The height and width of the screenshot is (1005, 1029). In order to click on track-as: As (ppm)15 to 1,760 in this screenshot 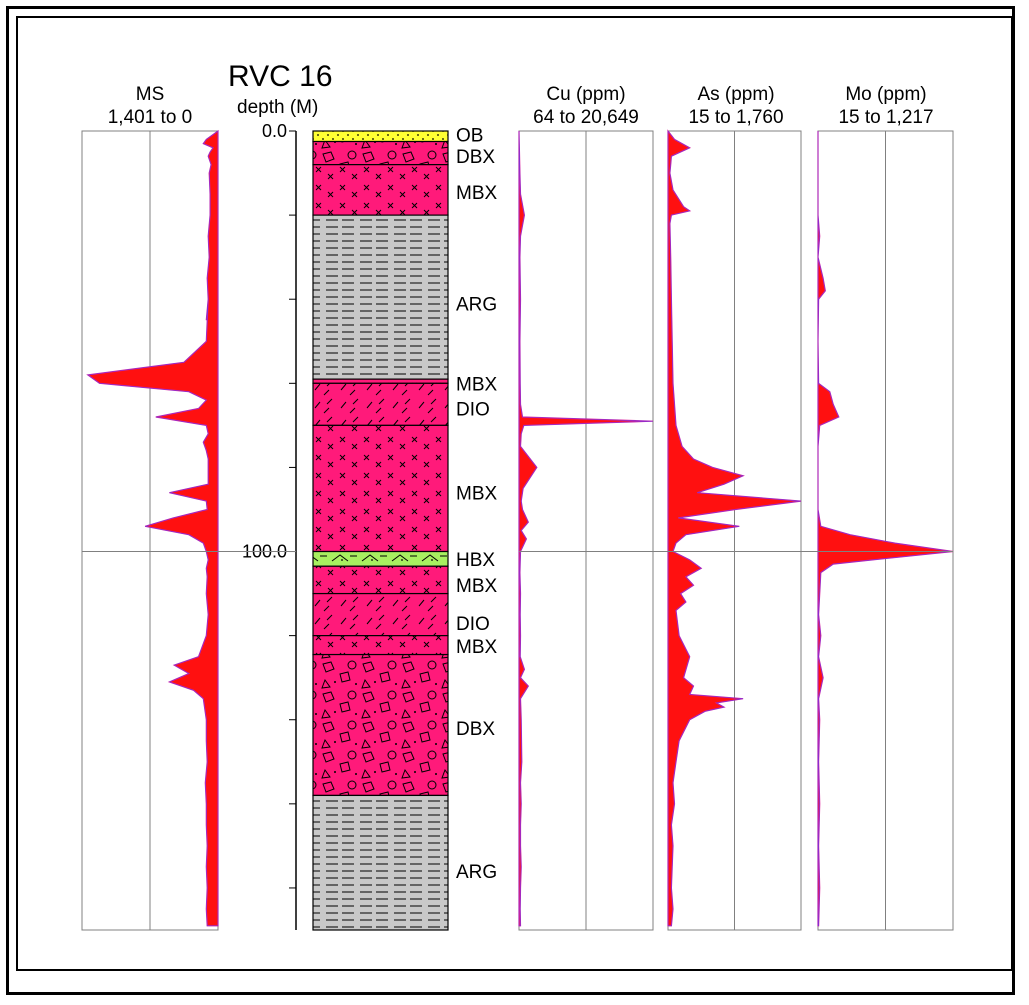, I will do `click(734, 507)`.